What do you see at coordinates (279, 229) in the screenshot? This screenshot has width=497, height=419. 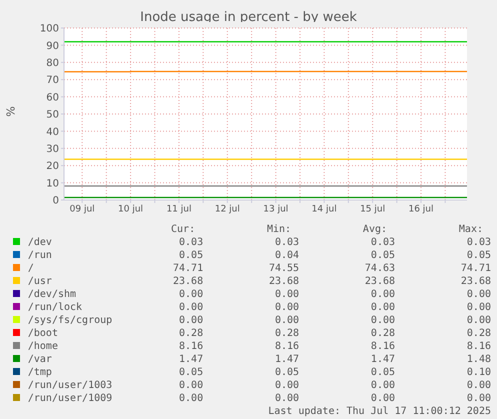 I see `text: Min:` at bounding box center [279, 229].